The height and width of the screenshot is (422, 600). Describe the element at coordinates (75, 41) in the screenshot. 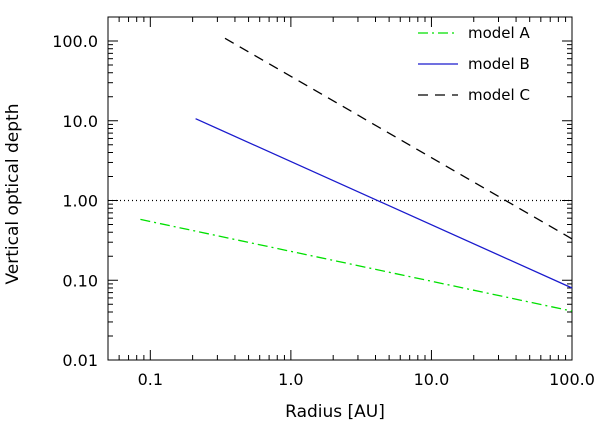

I see `y-tick-label: 100.0` at that location.